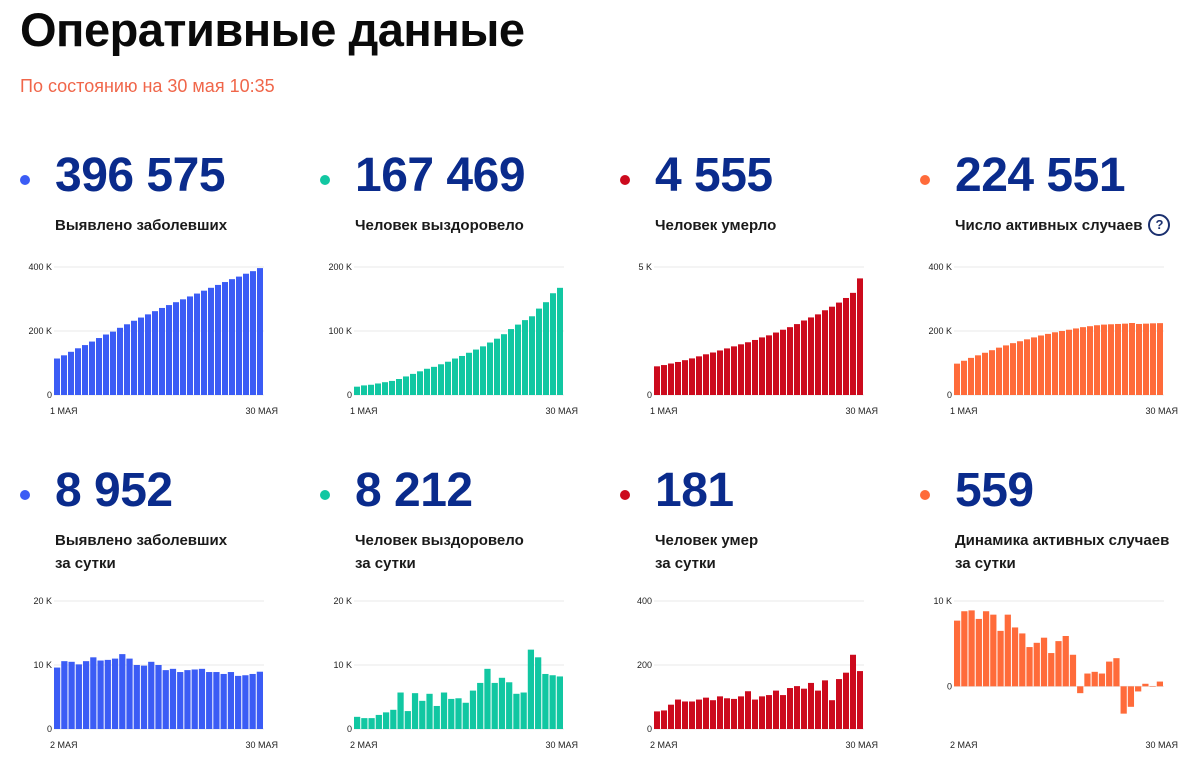 The height and width of the screenshot is (778, 1200). Describe the element at coordinates (1159, 225) in the screenshot. I see `help-icon: ?` at that location.